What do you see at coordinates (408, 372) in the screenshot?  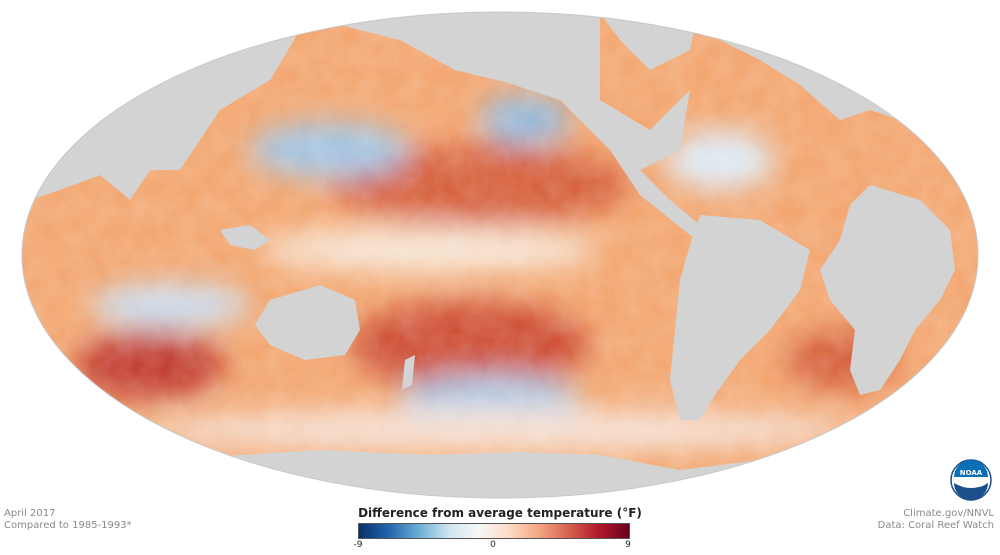 I see `land-new-zealand` at bounding box center [408, 372].